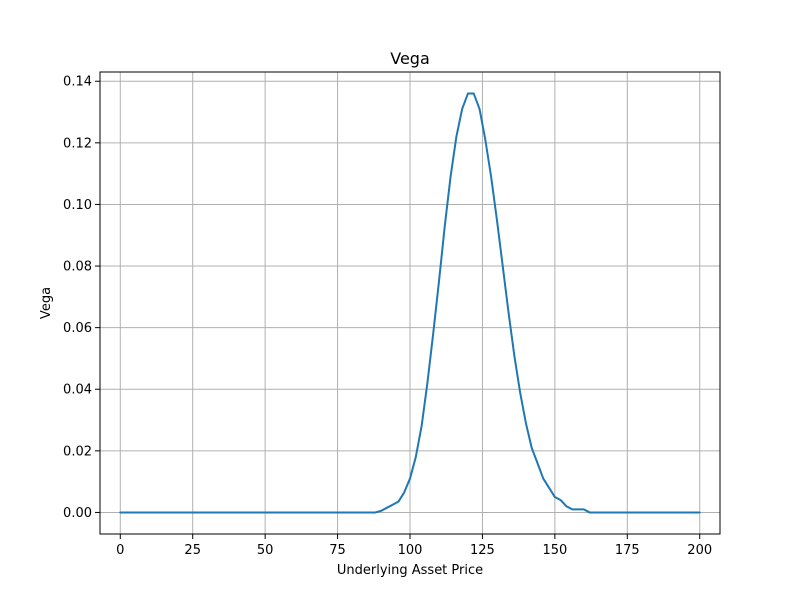 This screenshot has height=600, width=800. I want to click on y-tick-label: 0.12, so click(77, 143).